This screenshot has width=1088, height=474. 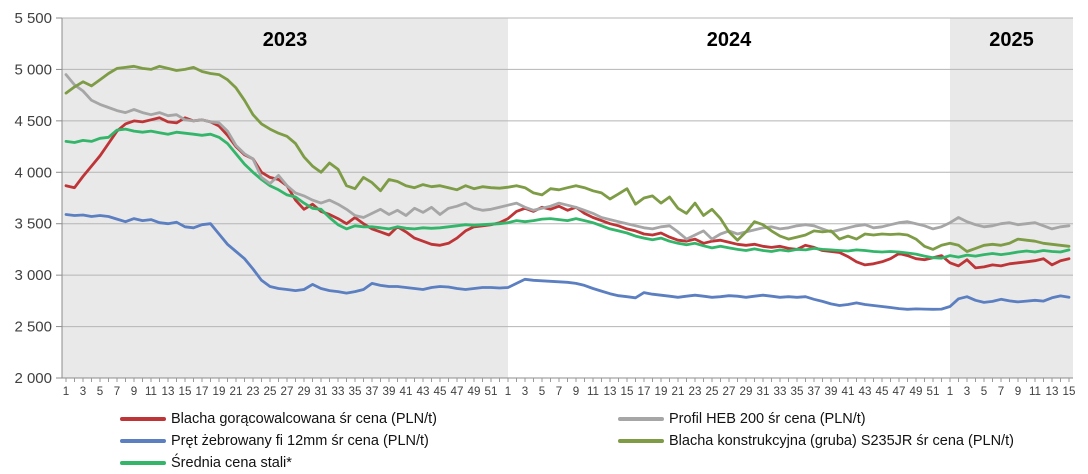 I want to click on x-tick-label-2023-w49: 49, so click(x=474, y=391).